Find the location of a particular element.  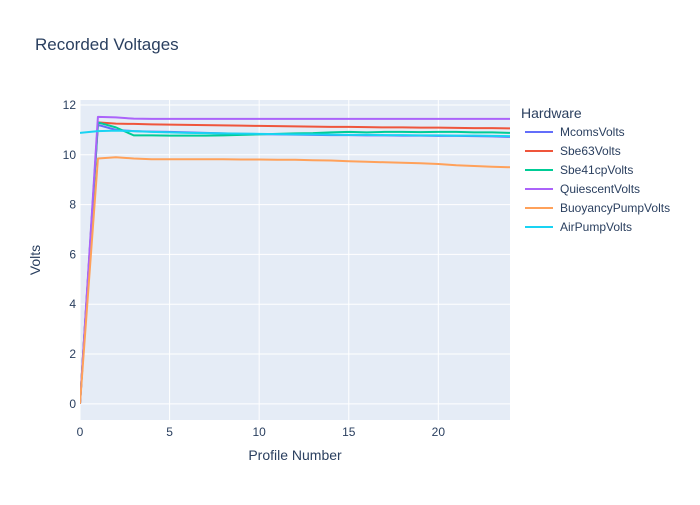

legend-label-mcomsvolts: McomsVolts is located at coordinates (592, 132).